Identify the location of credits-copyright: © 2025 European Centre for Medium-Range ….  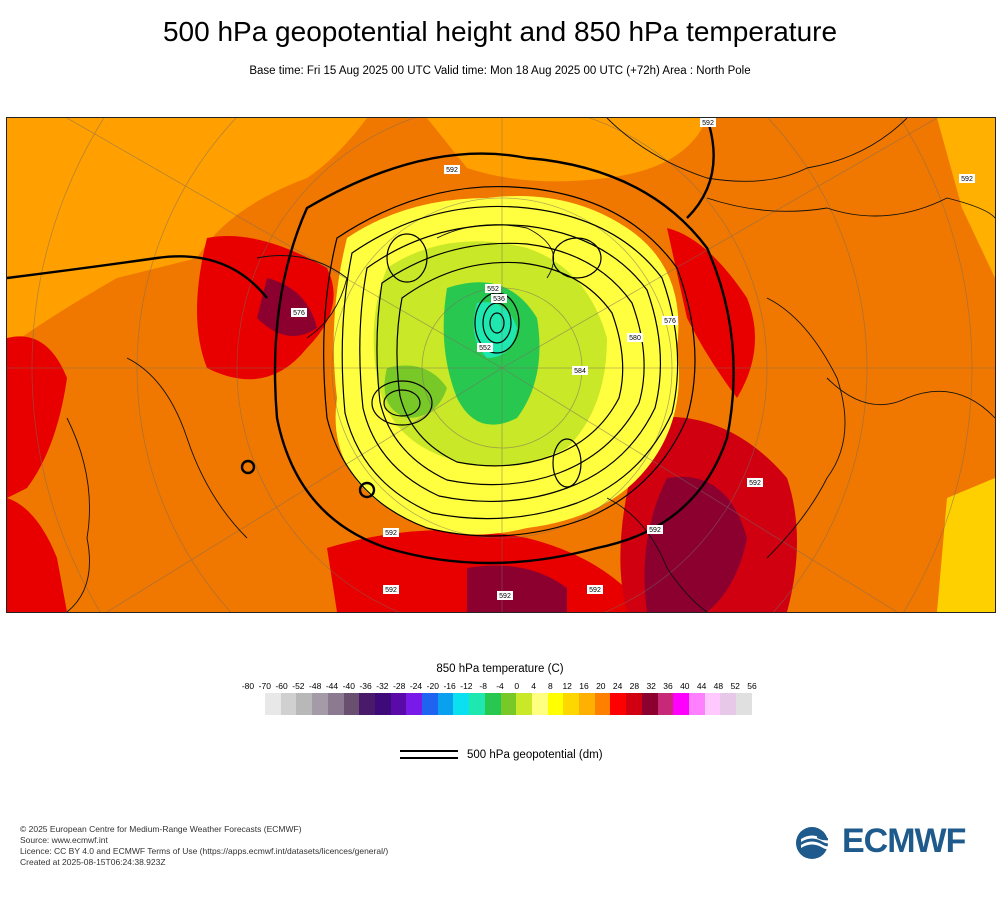
(161, 829).